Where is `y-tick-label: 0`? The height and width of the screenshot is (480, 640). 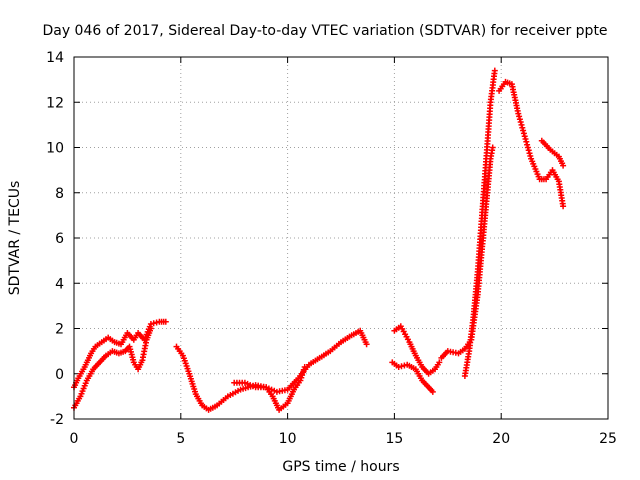 y-tick-label: 0 is located at coordinates (59, 375).